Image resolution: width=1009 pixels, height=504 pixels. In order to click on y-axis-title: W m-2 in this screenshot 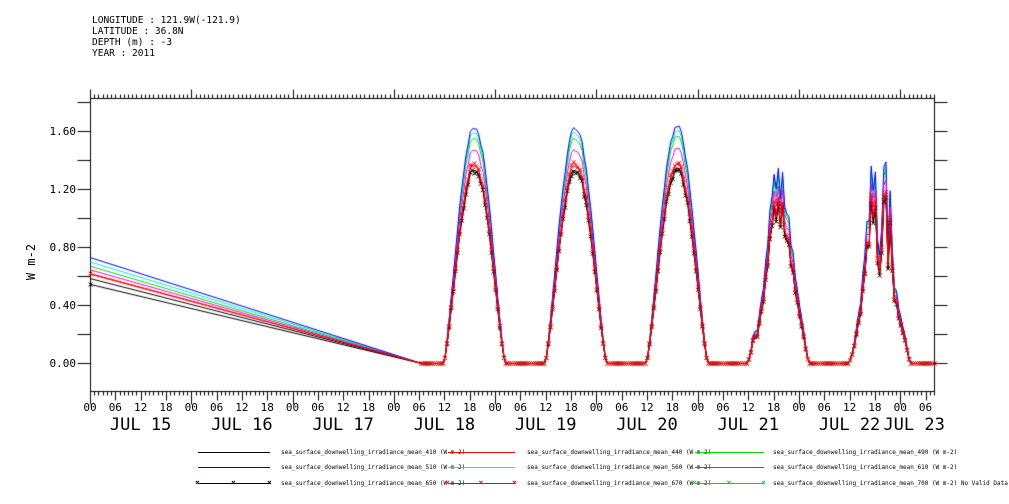, I will do `click(31, 262)`.